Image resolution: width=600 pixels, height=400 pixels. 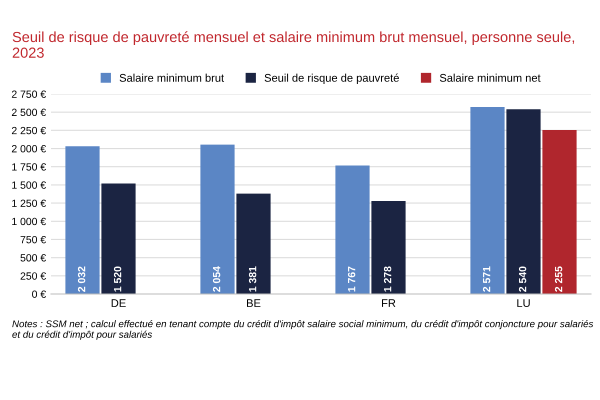 What do you see at coordinates (118, 279) in the screenshot?
I see `data-label: 1 520` at bounding box center [118, 279].